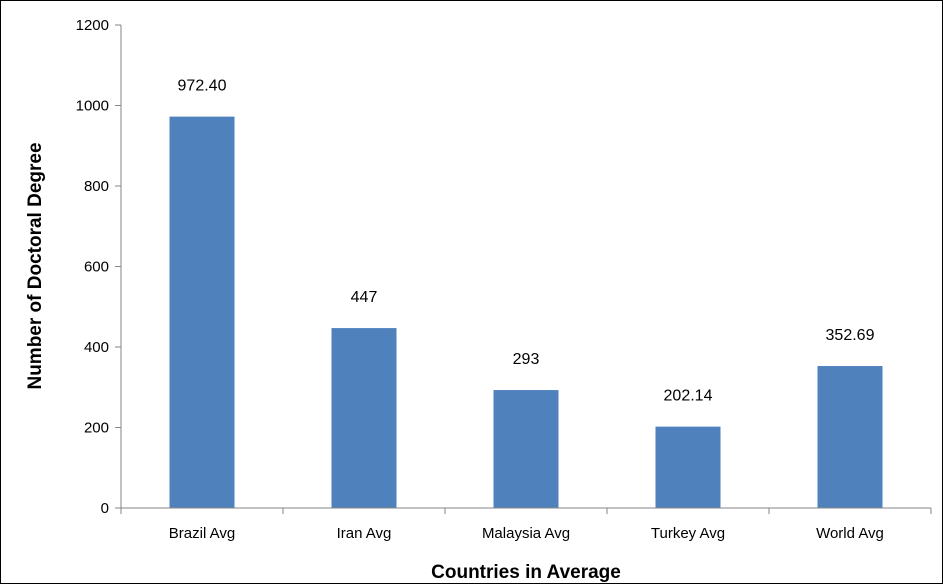 This screenshot has height=585, width=943. What do you see at coordinates (92, 106) in the screenshot?
I see `y-tick-label: 1000` at bounding box center [92, 106].